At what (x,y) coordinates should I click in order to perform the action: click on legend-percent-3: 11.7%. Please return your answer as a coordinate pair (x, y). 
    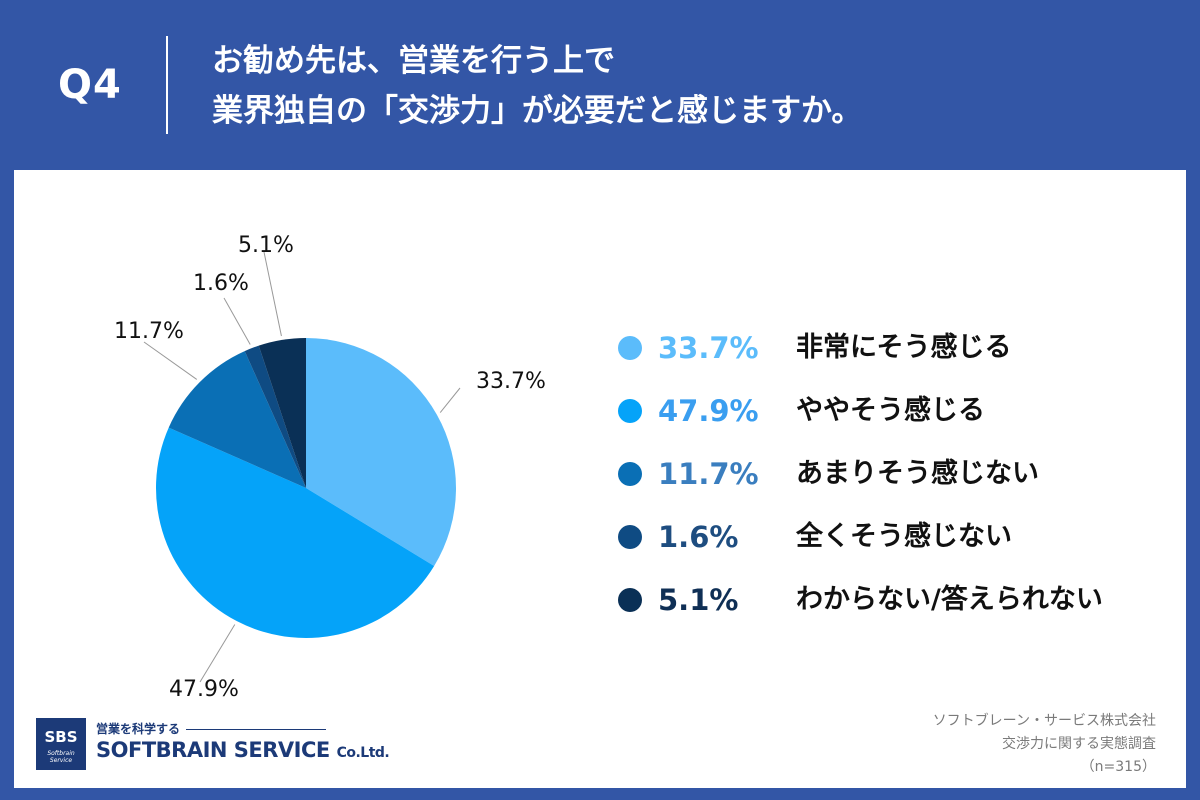
    Looking at the image, I should click on (708, 474).